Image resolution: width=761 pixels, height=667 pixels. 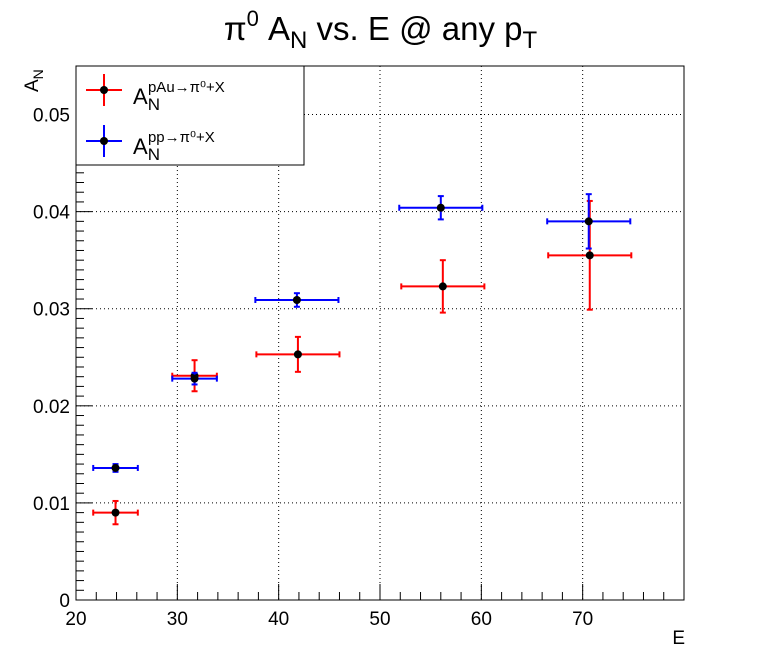 I want to click on legend-label-pp: ANpp→π⁰+X, so click(x=174, y=146).